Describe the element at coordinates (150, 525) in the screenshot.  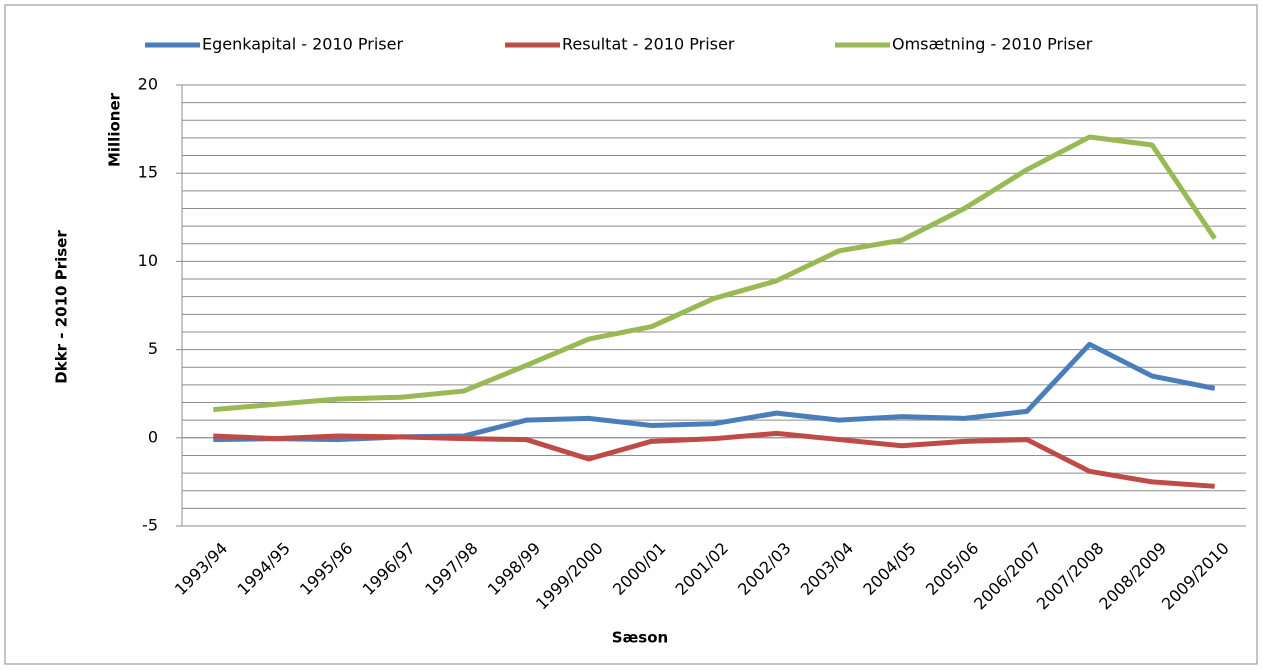
I see `y-tick-label: -5` at that location.